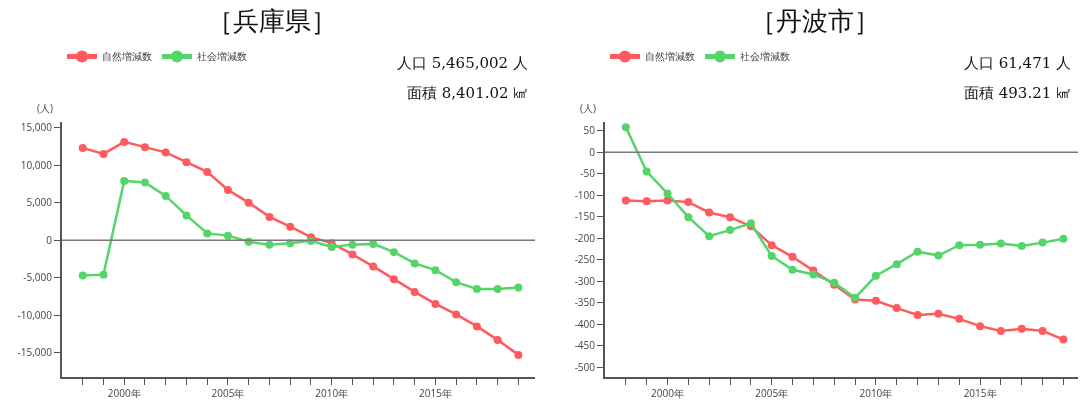  I want to click on chart-title: ［兵庫県］, so click(271, 21).